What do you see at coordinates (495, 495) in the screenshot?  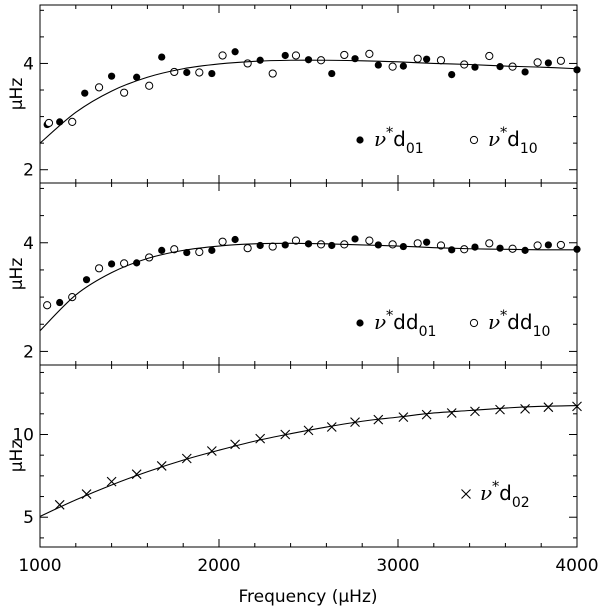 I see `legend-entry: ν*d02` at bounding box center [495, 495].